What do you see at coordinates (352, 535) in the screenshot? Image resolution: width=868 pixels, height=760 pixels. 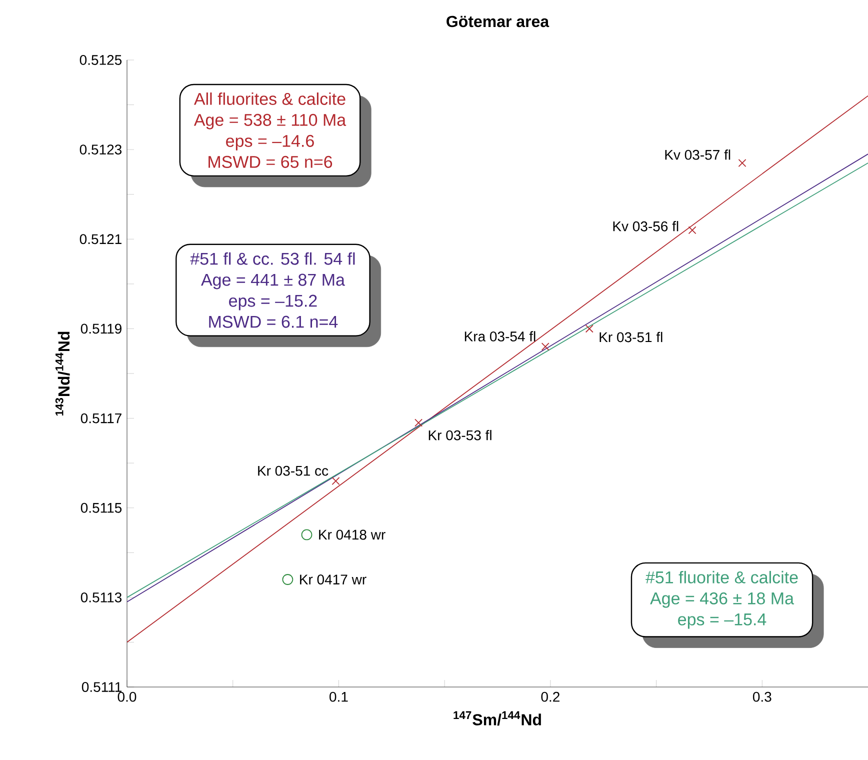 I see `annotation: Kr 0418 wr` at bounding box center [352, 535].